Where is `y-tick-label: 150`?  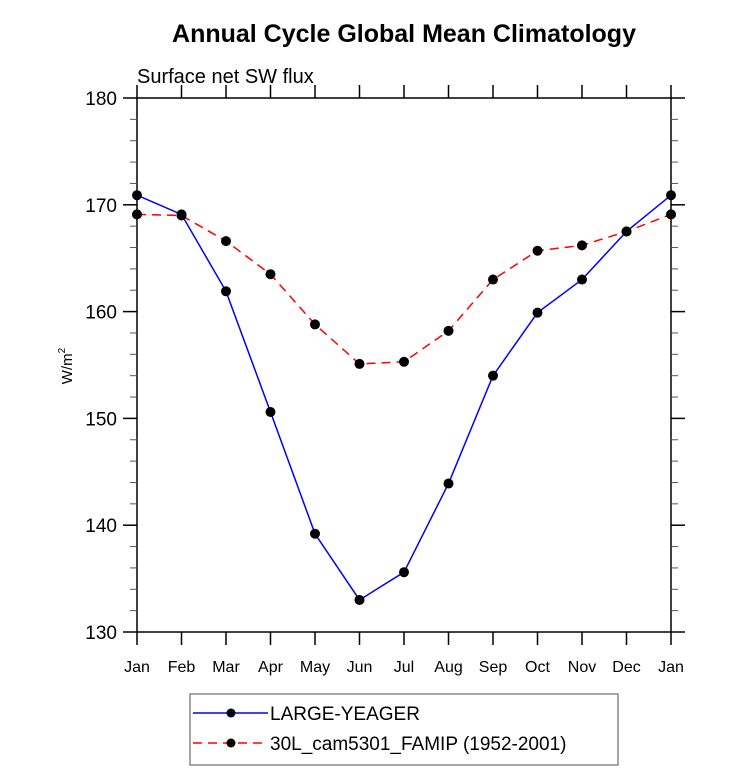
y-tick-label: 150 is located at coordinates (101, 419).